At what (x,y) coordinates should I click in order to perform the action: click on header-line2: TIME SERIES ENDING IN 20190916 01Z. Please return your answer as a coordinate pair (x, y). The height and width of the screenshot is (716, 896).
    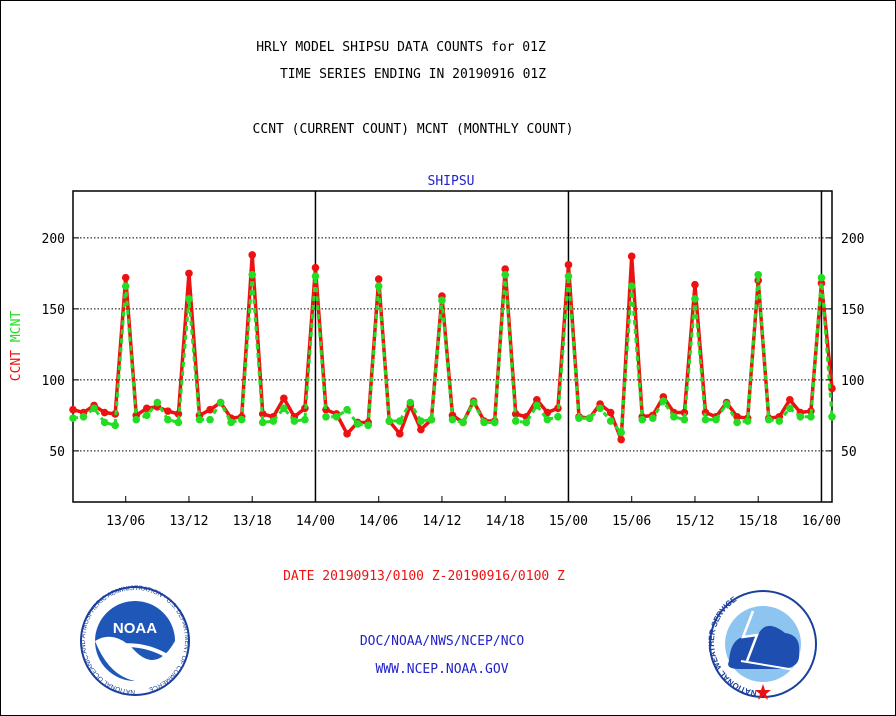
    Looking at the image, I should click on (413, 74).